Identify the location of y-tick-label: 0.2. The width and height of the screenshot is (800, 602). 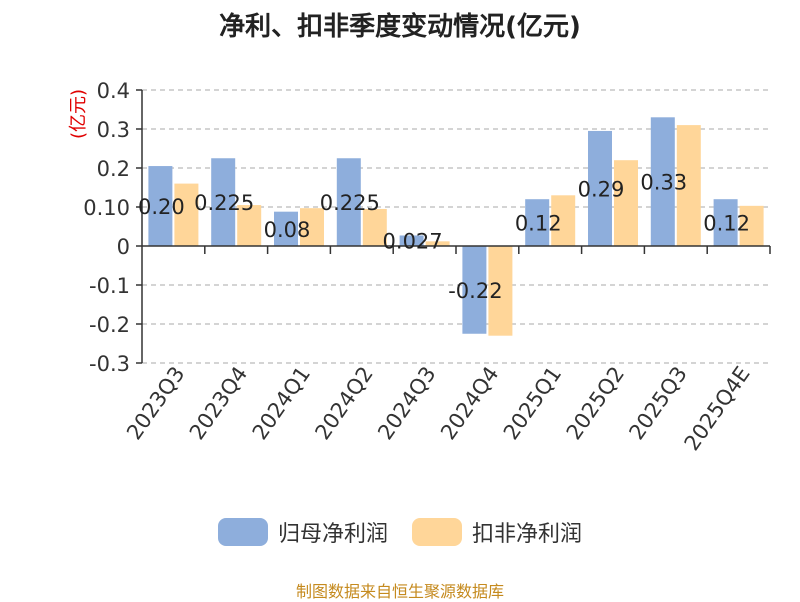
(113, 169).